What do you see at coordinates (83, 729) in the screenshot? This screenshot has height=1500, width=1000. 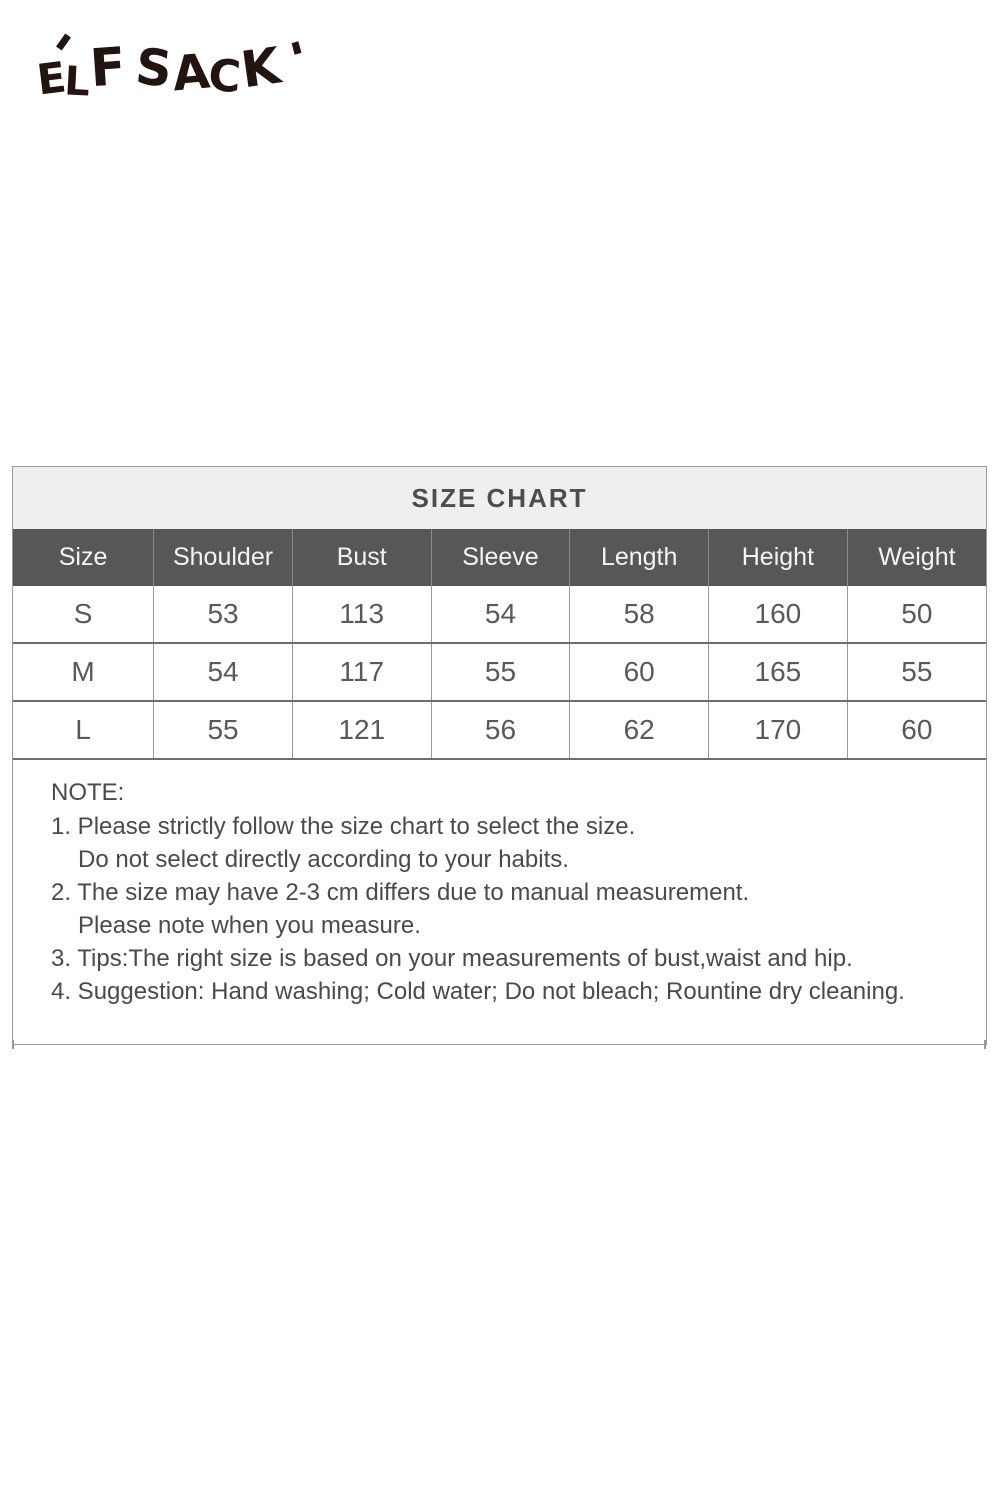 I see `size-cell: L` at bounding box center [83, 729].